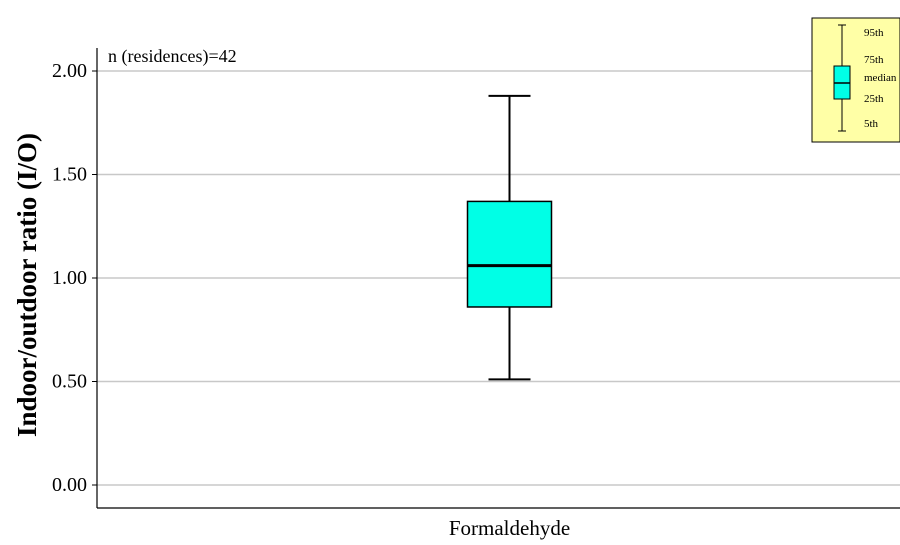 The image size is (900, 545). Describe the element at coordinates (69, 71) in the screenshot. I see `y-tick-label: 2.00` at that location.